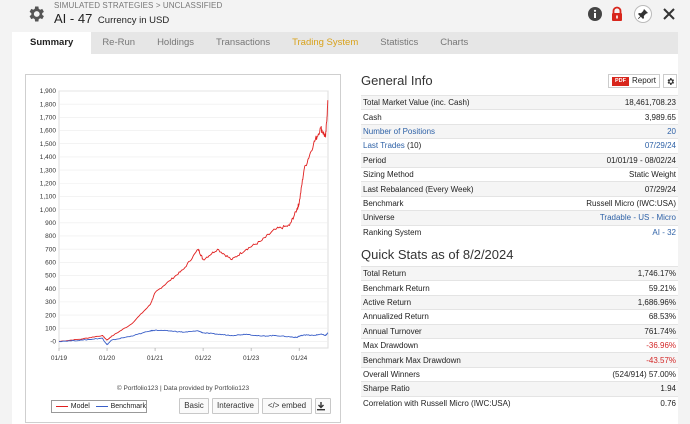 The width and height of the screenshot is (690, 424). What do you see at coordinates (454, 42) in the screenshot?
I see `tab-charts: Charts` at bounding box center [454, 42].